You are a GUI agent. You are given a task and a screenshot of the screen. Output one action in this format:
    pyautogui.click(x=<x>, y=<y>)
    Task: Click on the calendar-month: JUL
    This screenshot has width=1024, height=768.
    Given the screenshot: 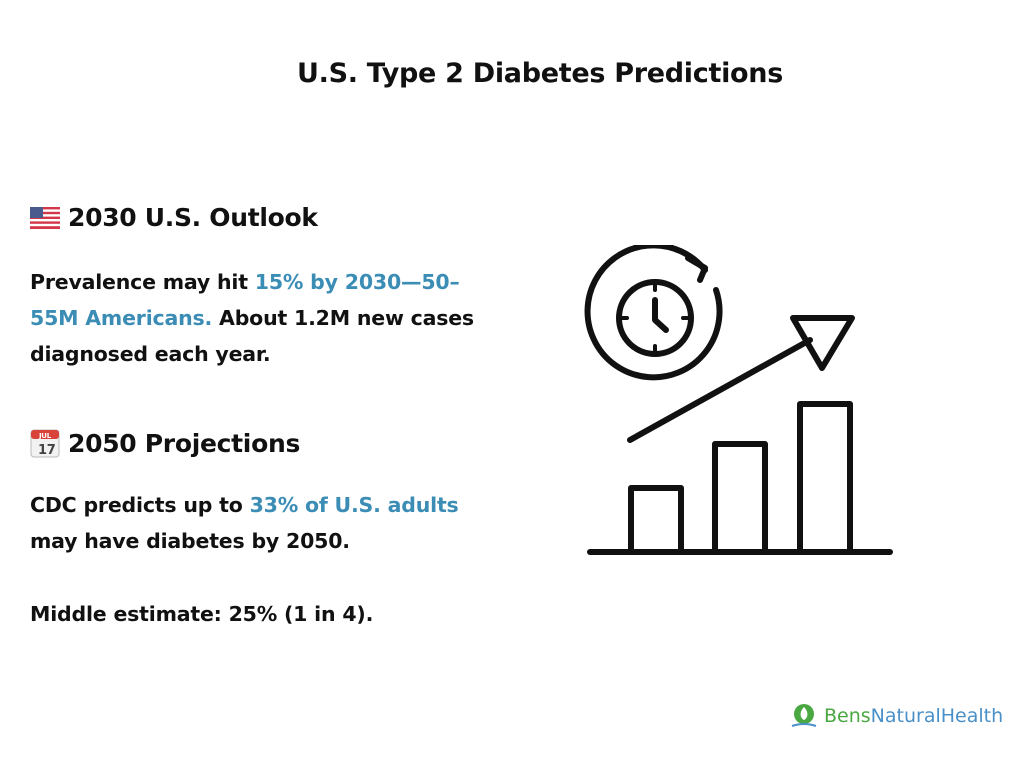 What is the action you would take?
    pyautogui.click(x=45, y=436)
    